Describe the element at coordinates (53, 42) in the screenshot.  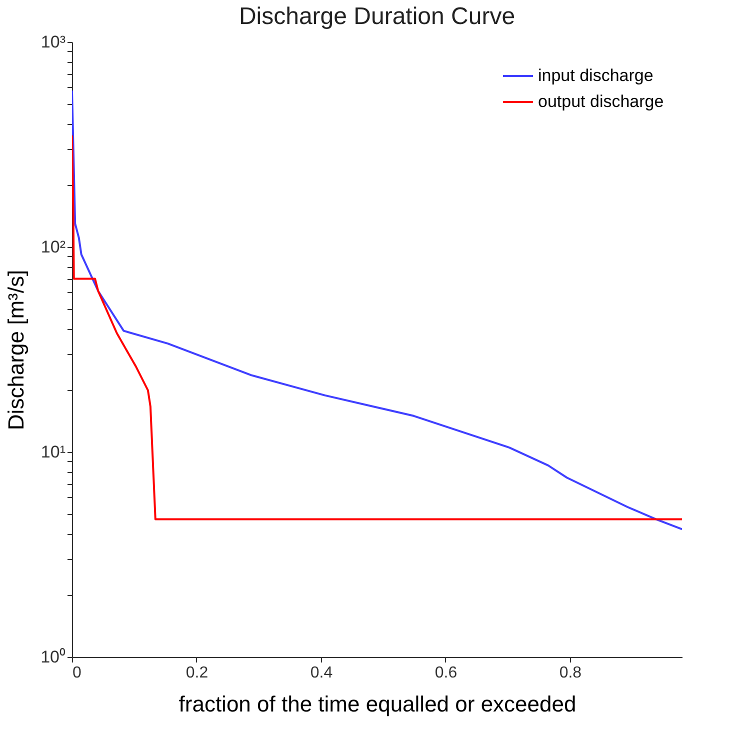
I see `y-tick-label: 10³` at that location.